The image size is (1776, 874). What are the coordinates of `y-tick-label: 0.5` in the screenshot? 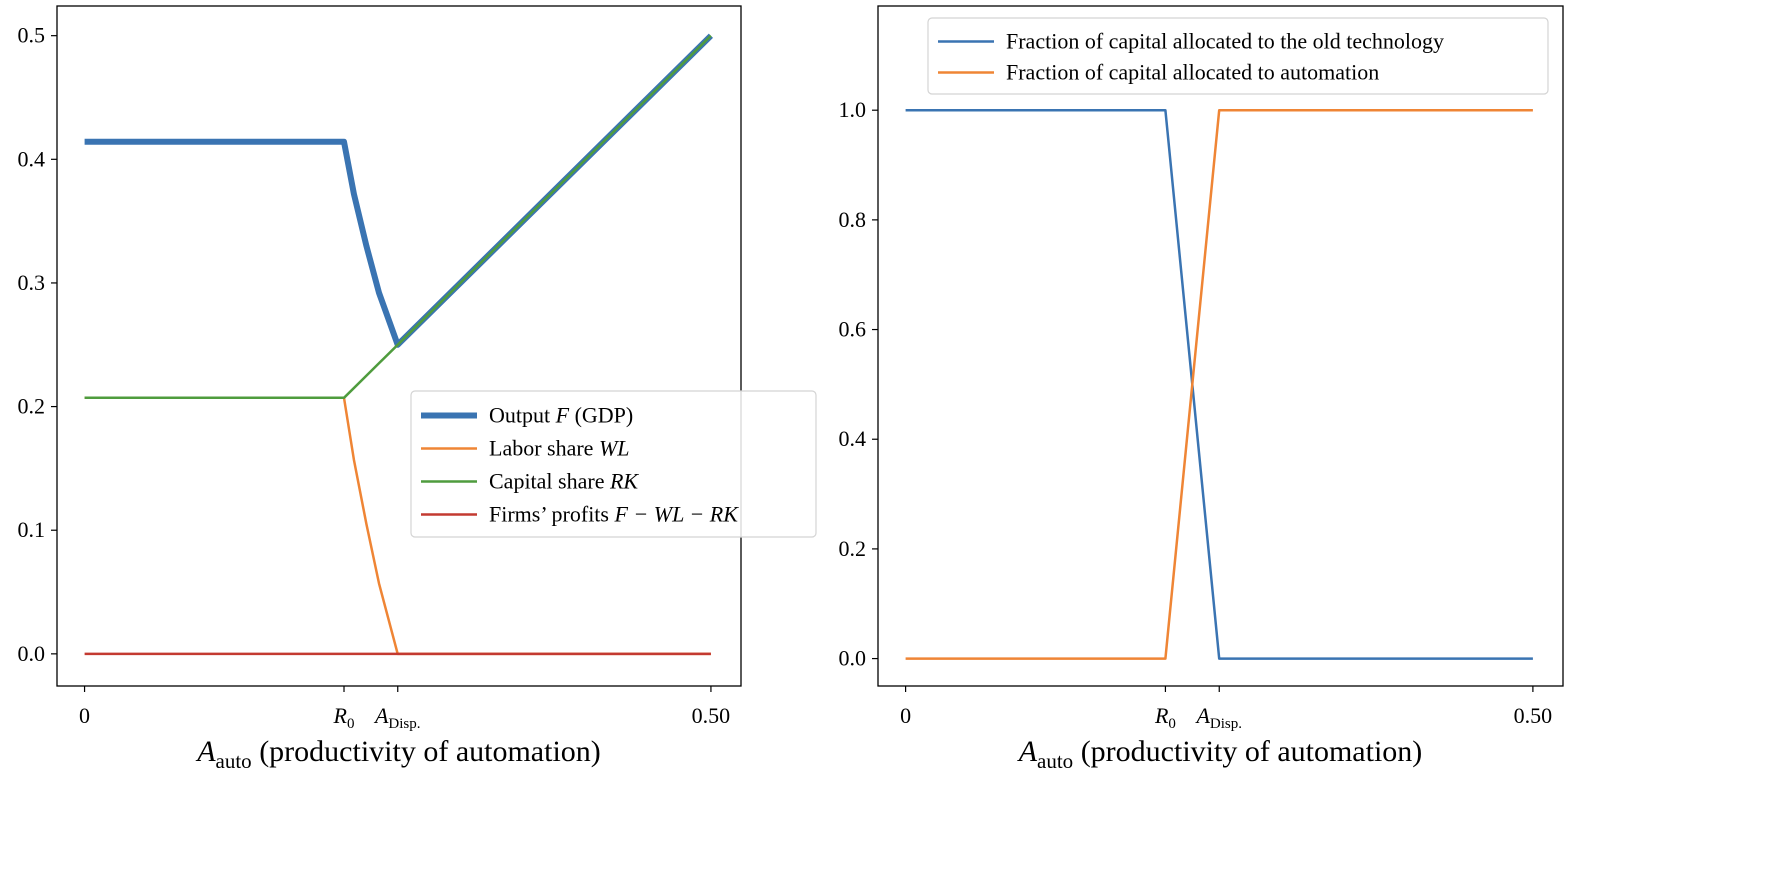 It's located at (32, 35).